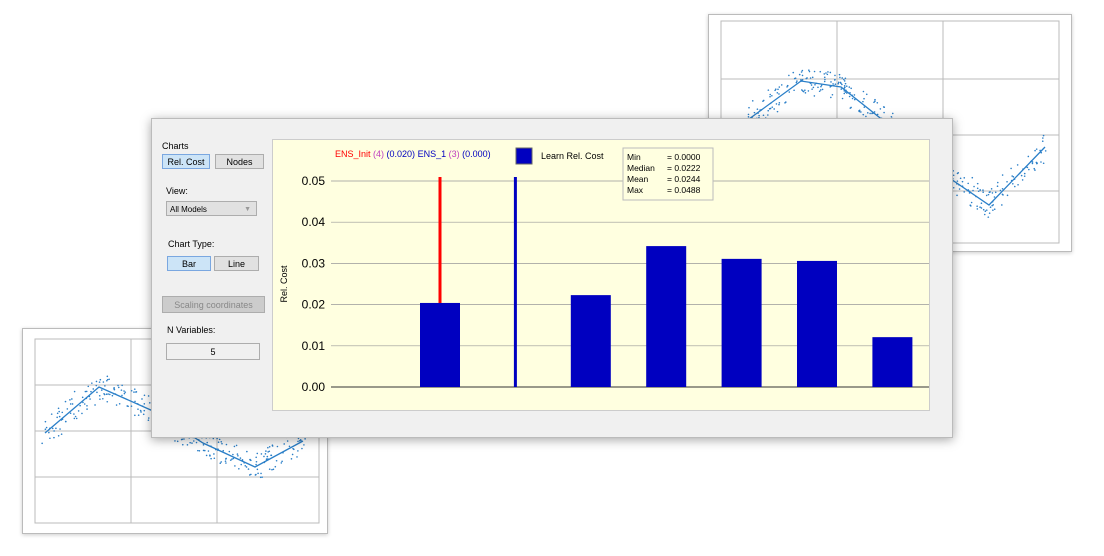 Image resolution: width=1104 pixels, height=556 pixels. What do you see at coordinates (314, 346) in the screenshot?
I see `y-tick-label: 0.01` at bounding box center [314, 346].